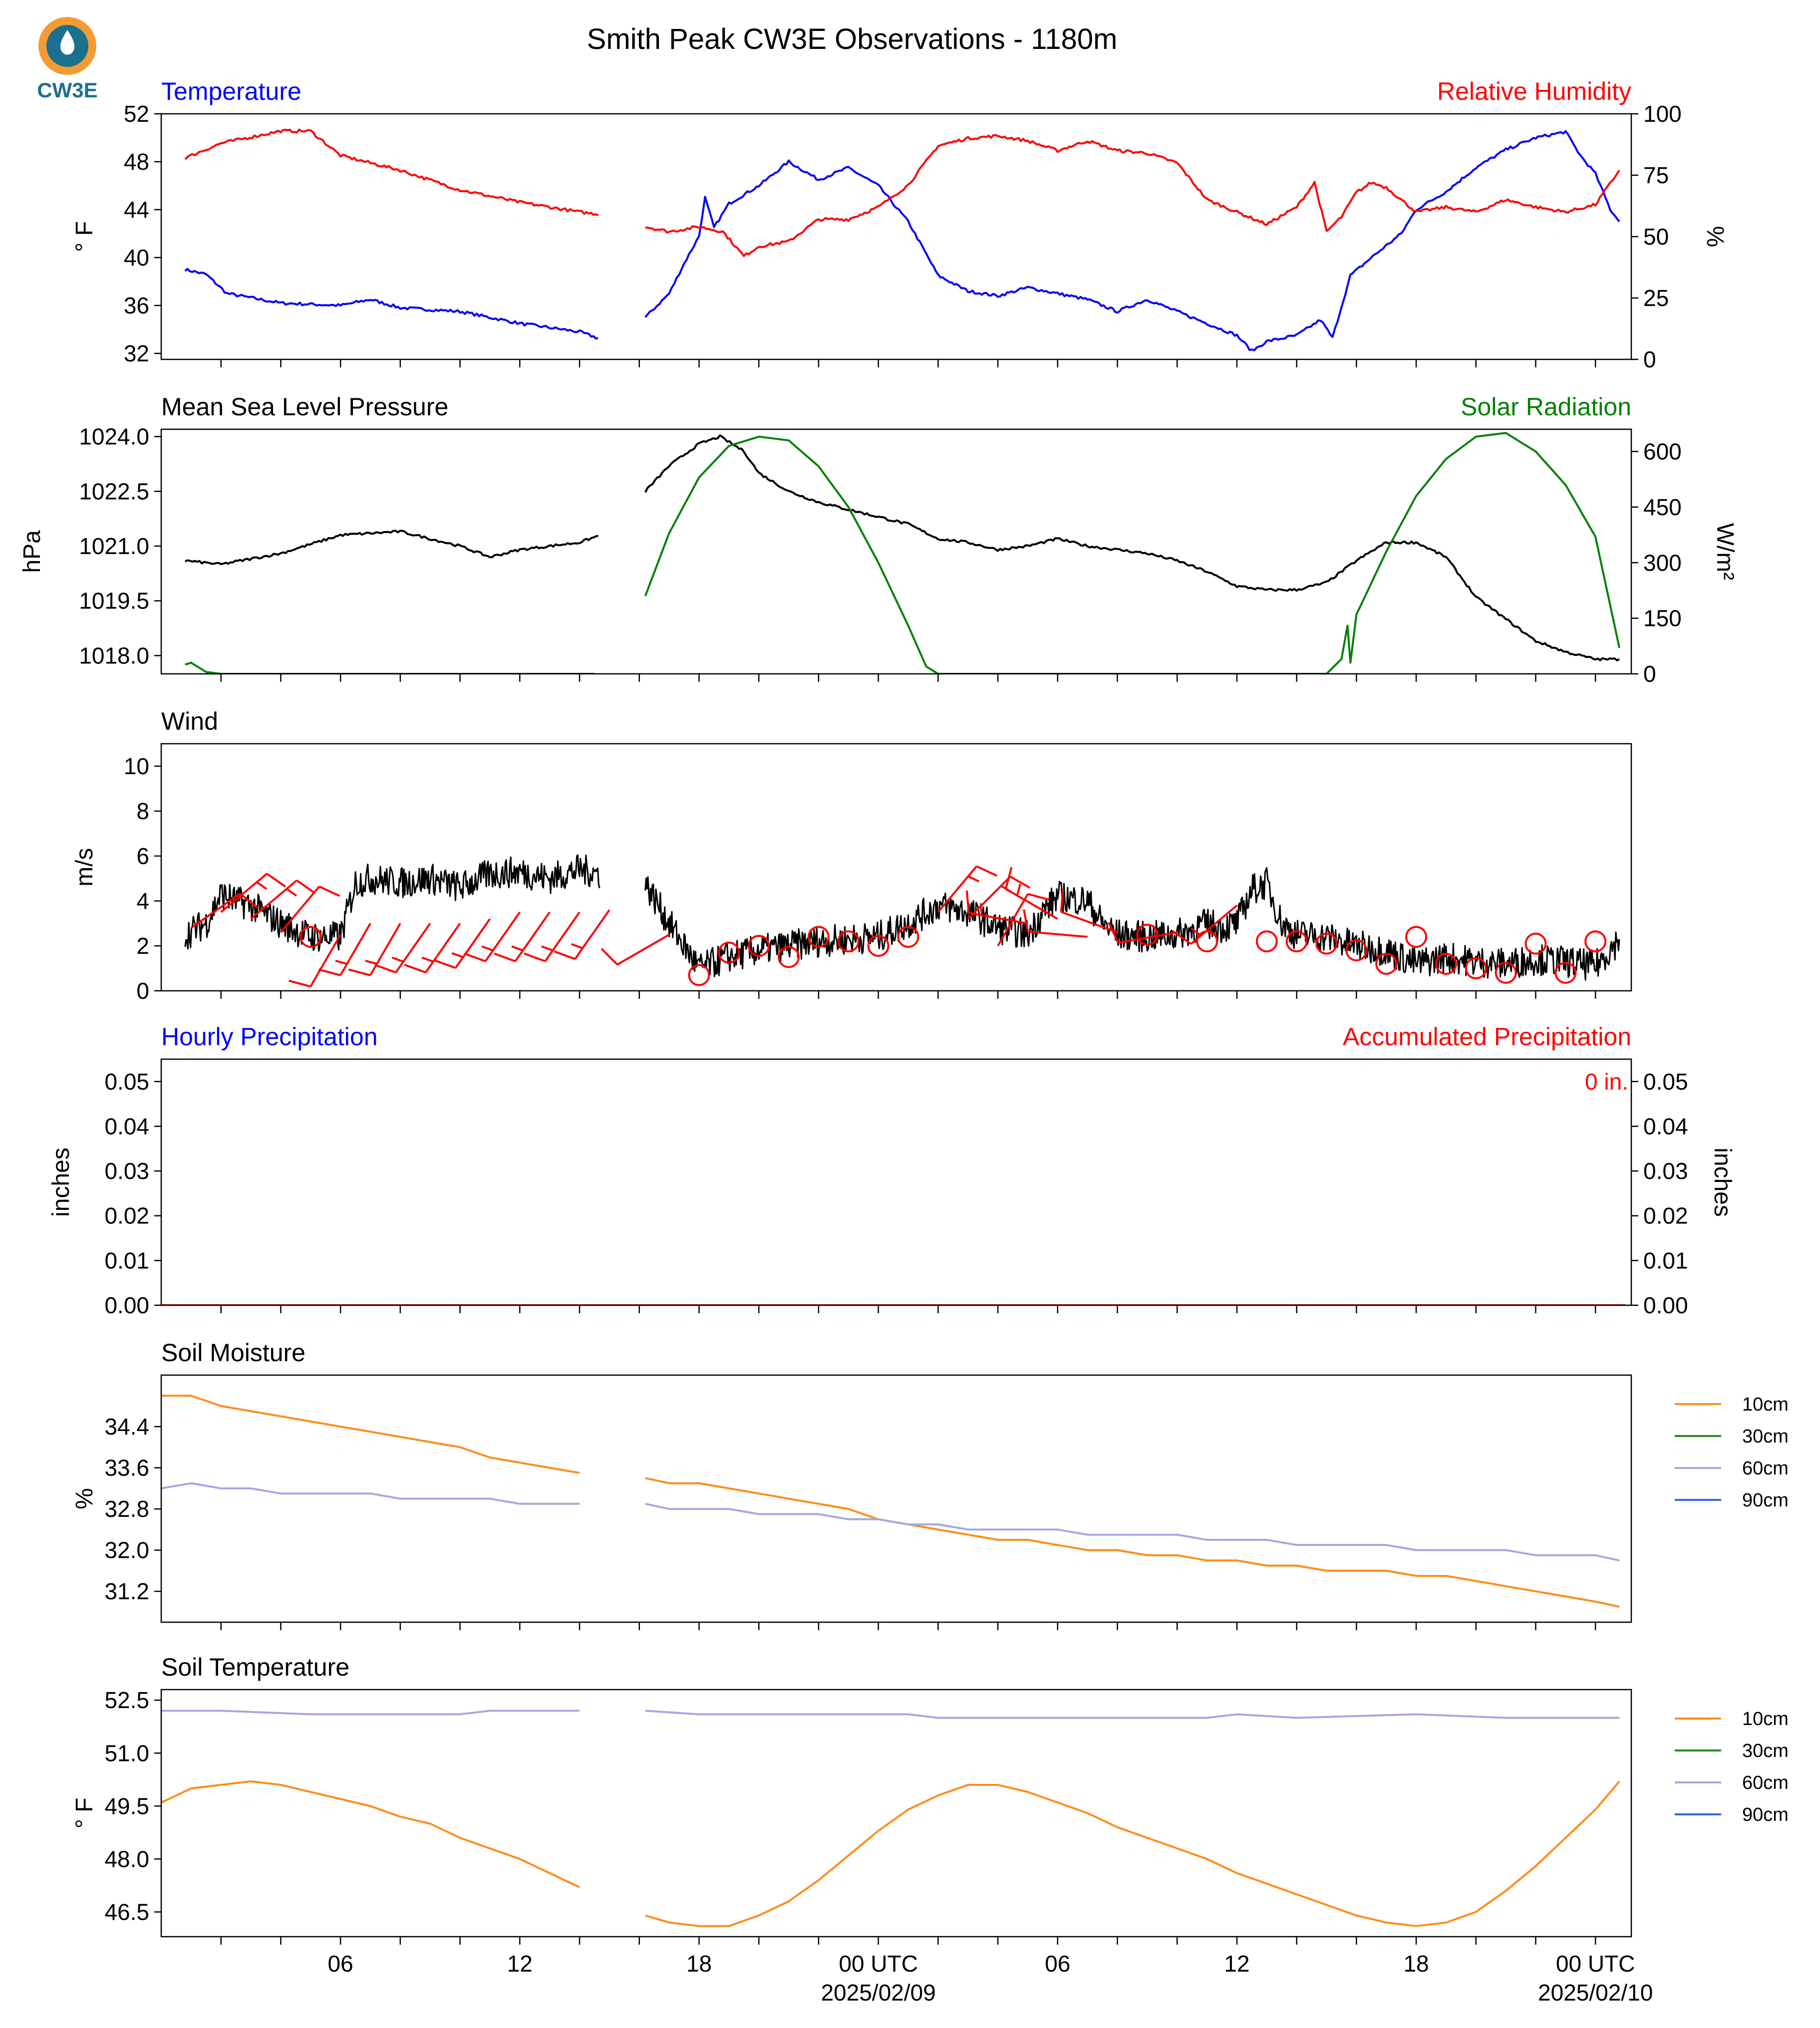  Describe the element at coordinates (142, 901) in the screenshot. I see `y-tick-label: 4` at that location.